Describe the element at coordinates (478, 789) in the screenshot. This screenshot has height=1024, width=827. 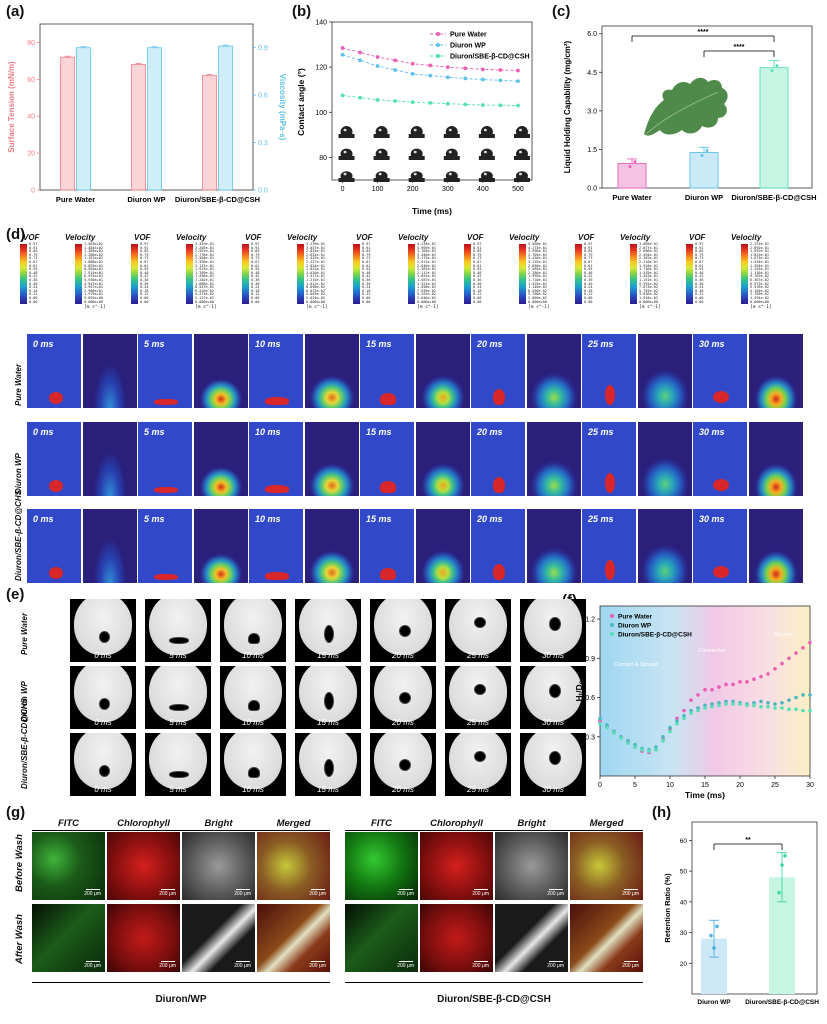
I see `photo-time: 25 ms` at that location.